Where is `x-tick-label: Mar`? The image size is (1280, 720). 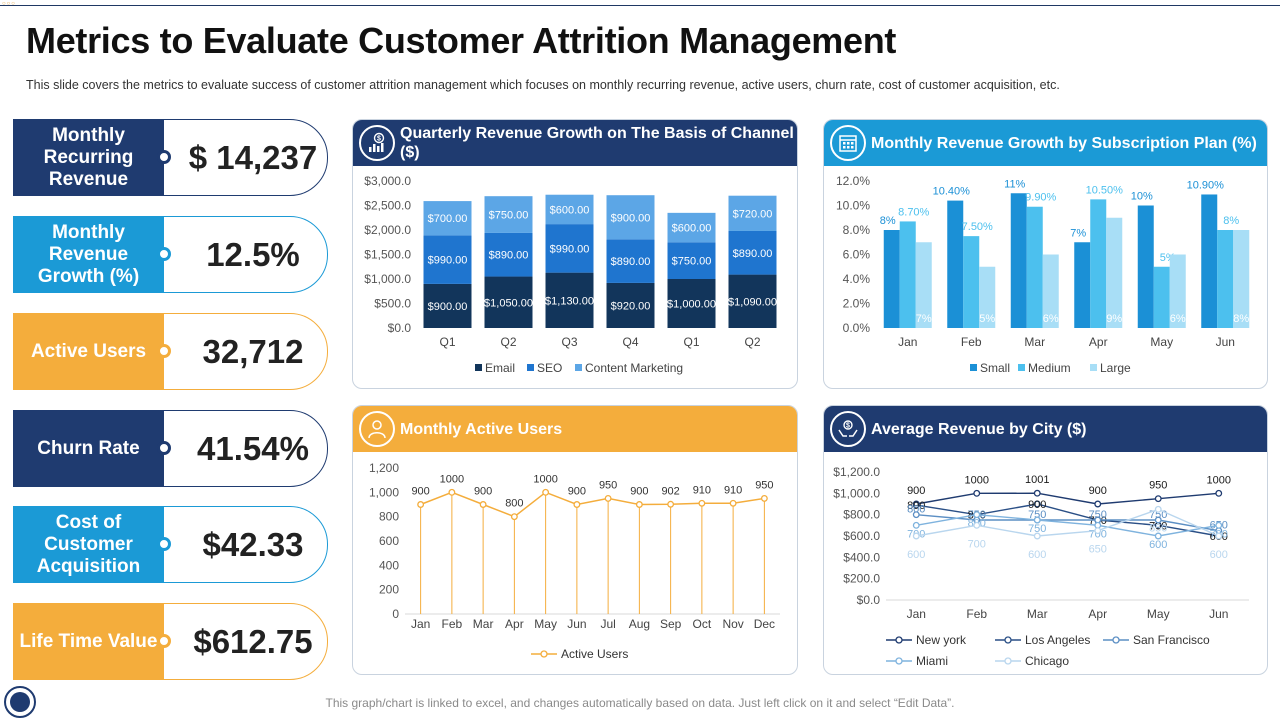
x-tick-label: Mar is located at coordinates (1034, 342).